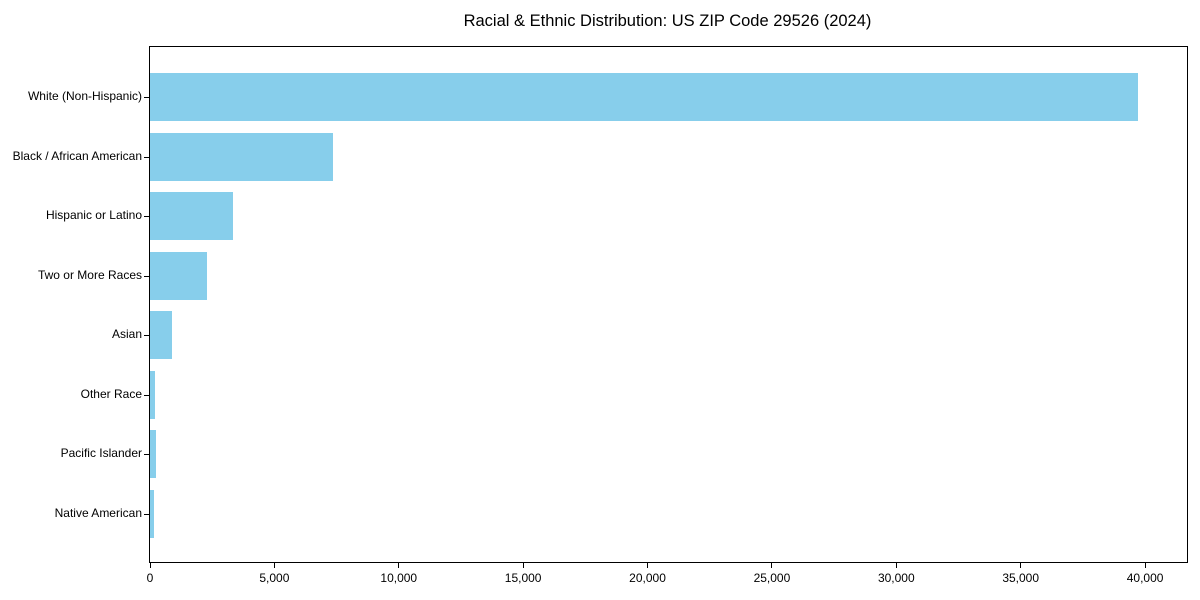 Image resolution: width=1200 pixels, height=600 pixels. I want to click on x-tick-label: 25,000, so click(772, 578).